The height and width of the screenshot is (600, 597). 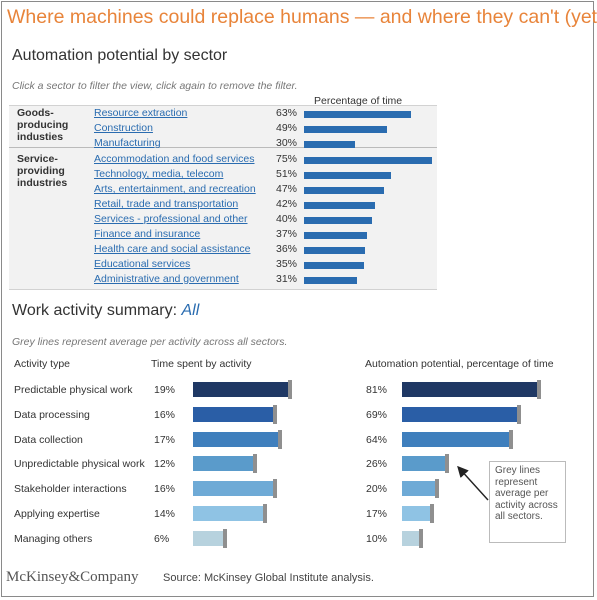 I want to click on automation-value: 17%, so click(x=377, y=514).